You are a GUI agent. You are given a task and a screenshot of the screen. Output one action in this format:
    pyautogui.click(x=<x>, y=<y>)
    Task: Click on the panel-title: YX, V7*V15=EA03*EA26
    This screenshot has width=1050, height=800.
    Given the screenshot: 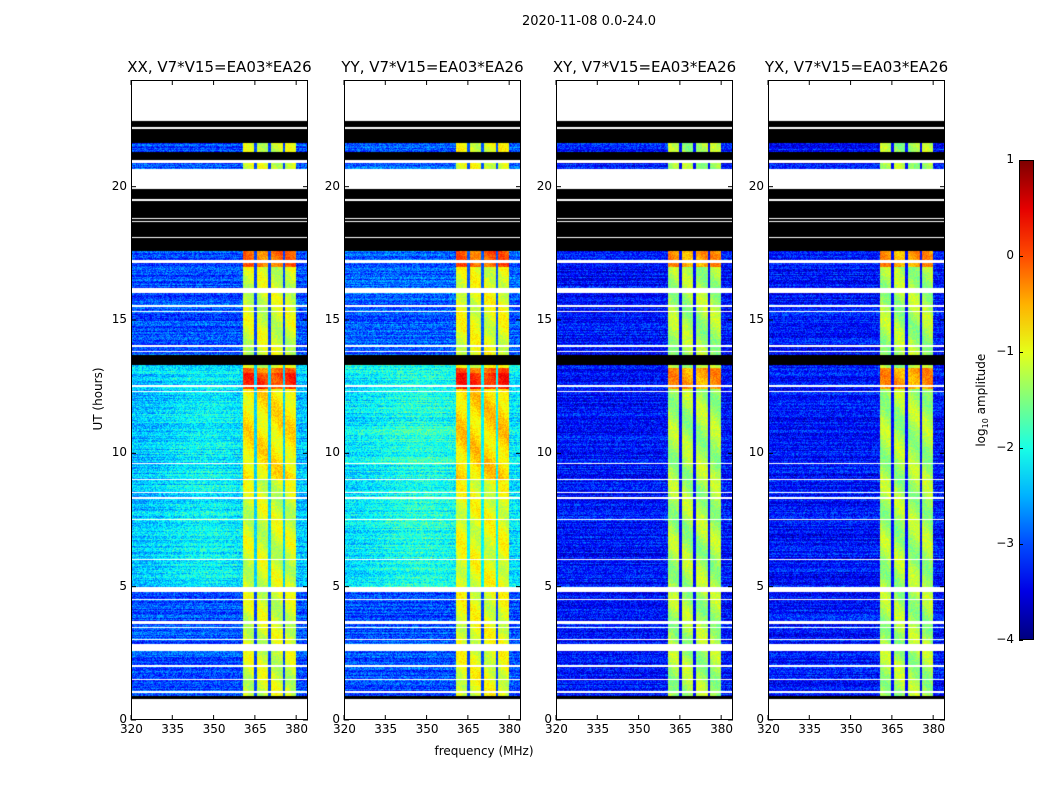 What is the action you would take?
    pyautogui.click(x=856, y=67)
    